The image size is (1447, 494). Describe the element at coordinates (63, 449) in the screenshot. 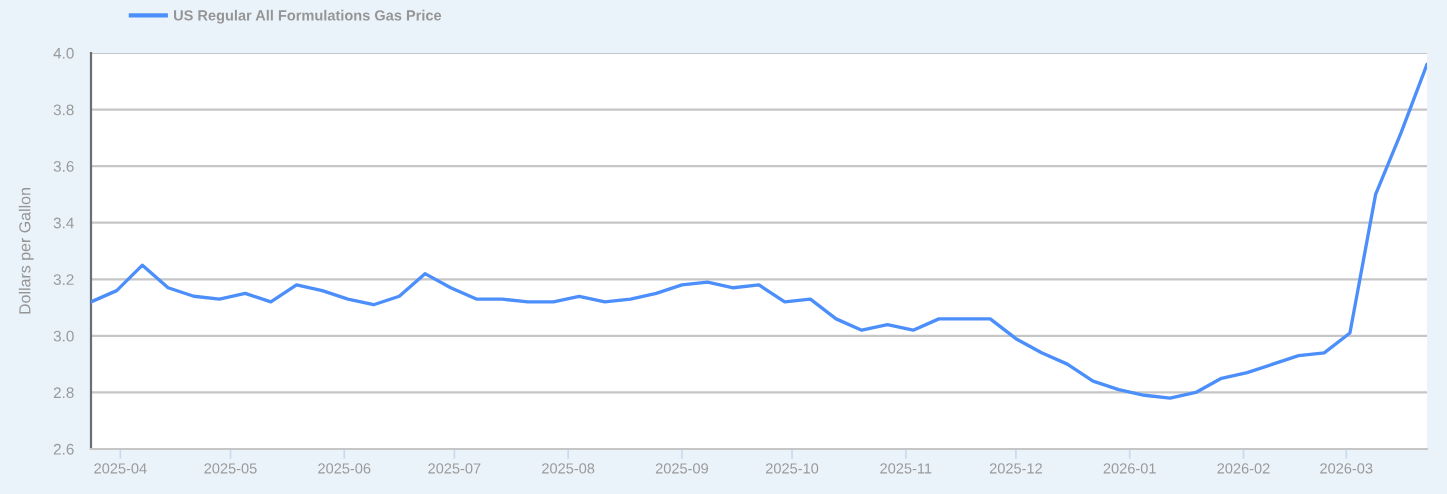

I see `y-tick-label: 2.6` at that location.